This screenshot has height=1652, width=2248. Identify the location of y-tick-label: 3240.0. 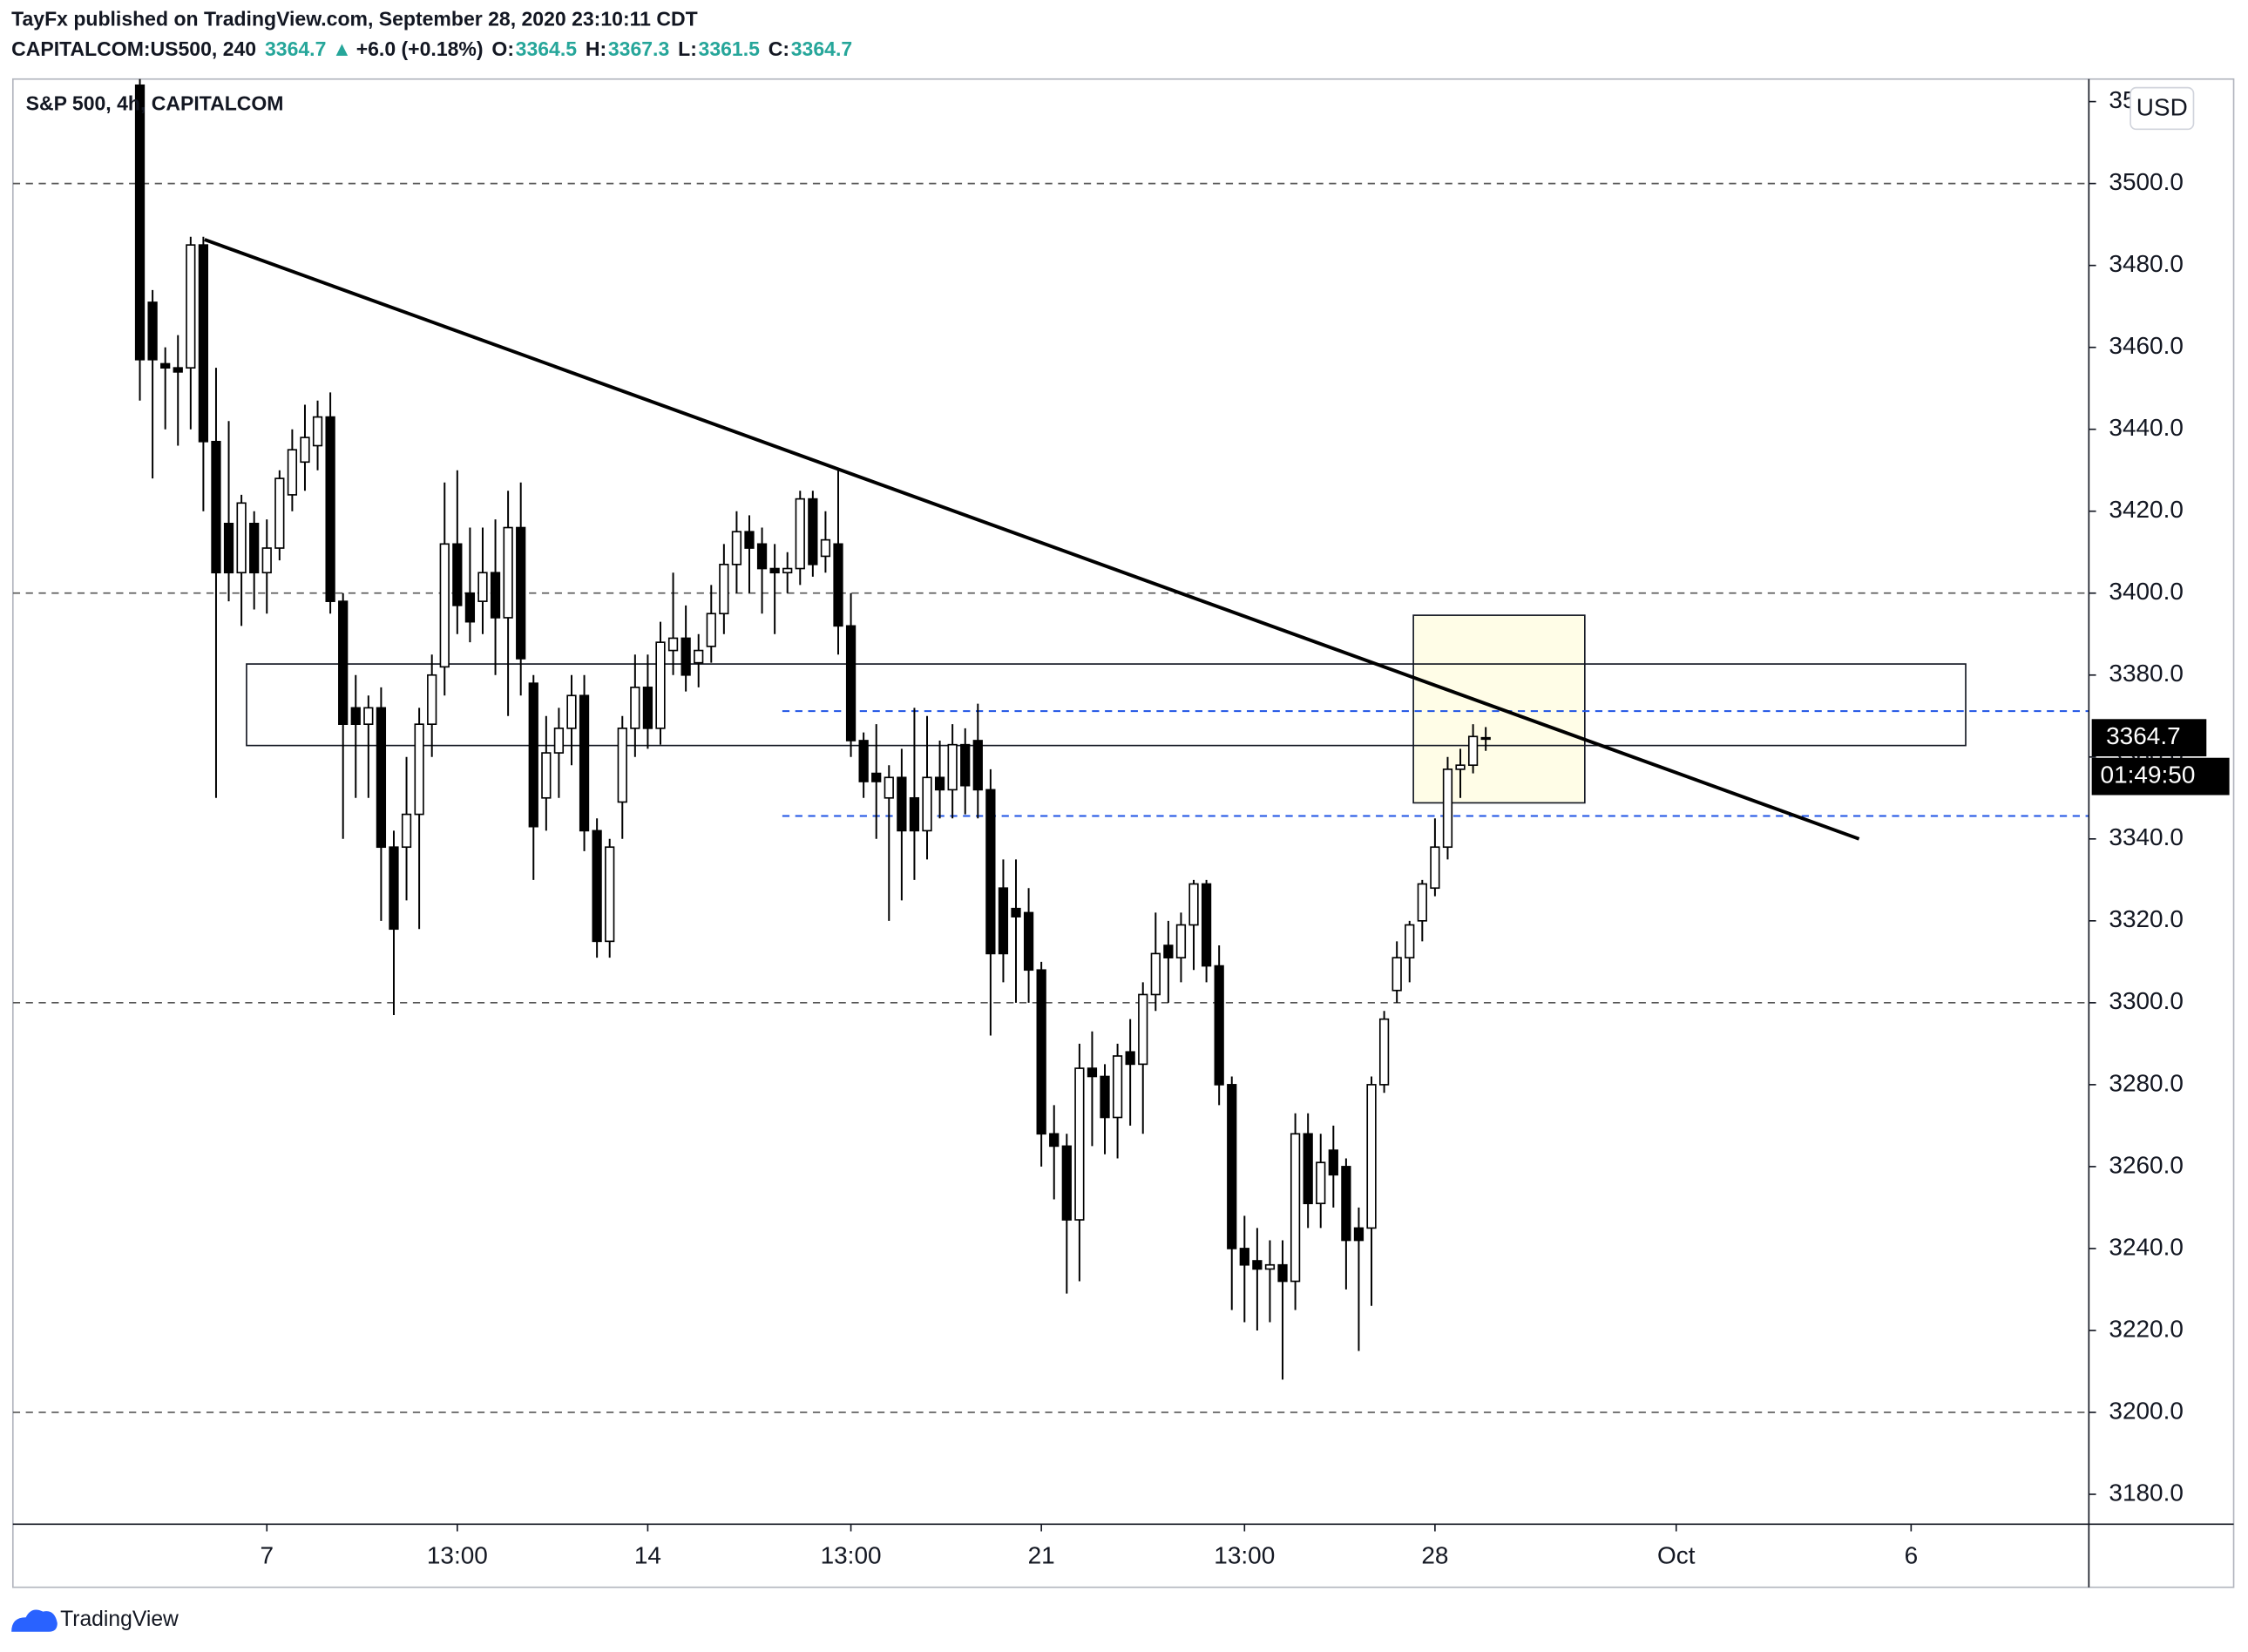
(2146, 1246).